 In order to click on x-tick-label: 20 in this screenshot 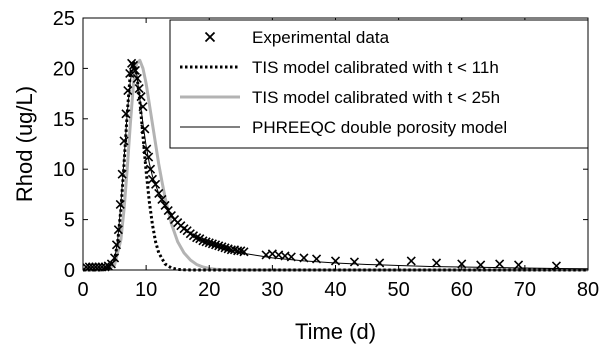, I will do `click(209, 290)`.